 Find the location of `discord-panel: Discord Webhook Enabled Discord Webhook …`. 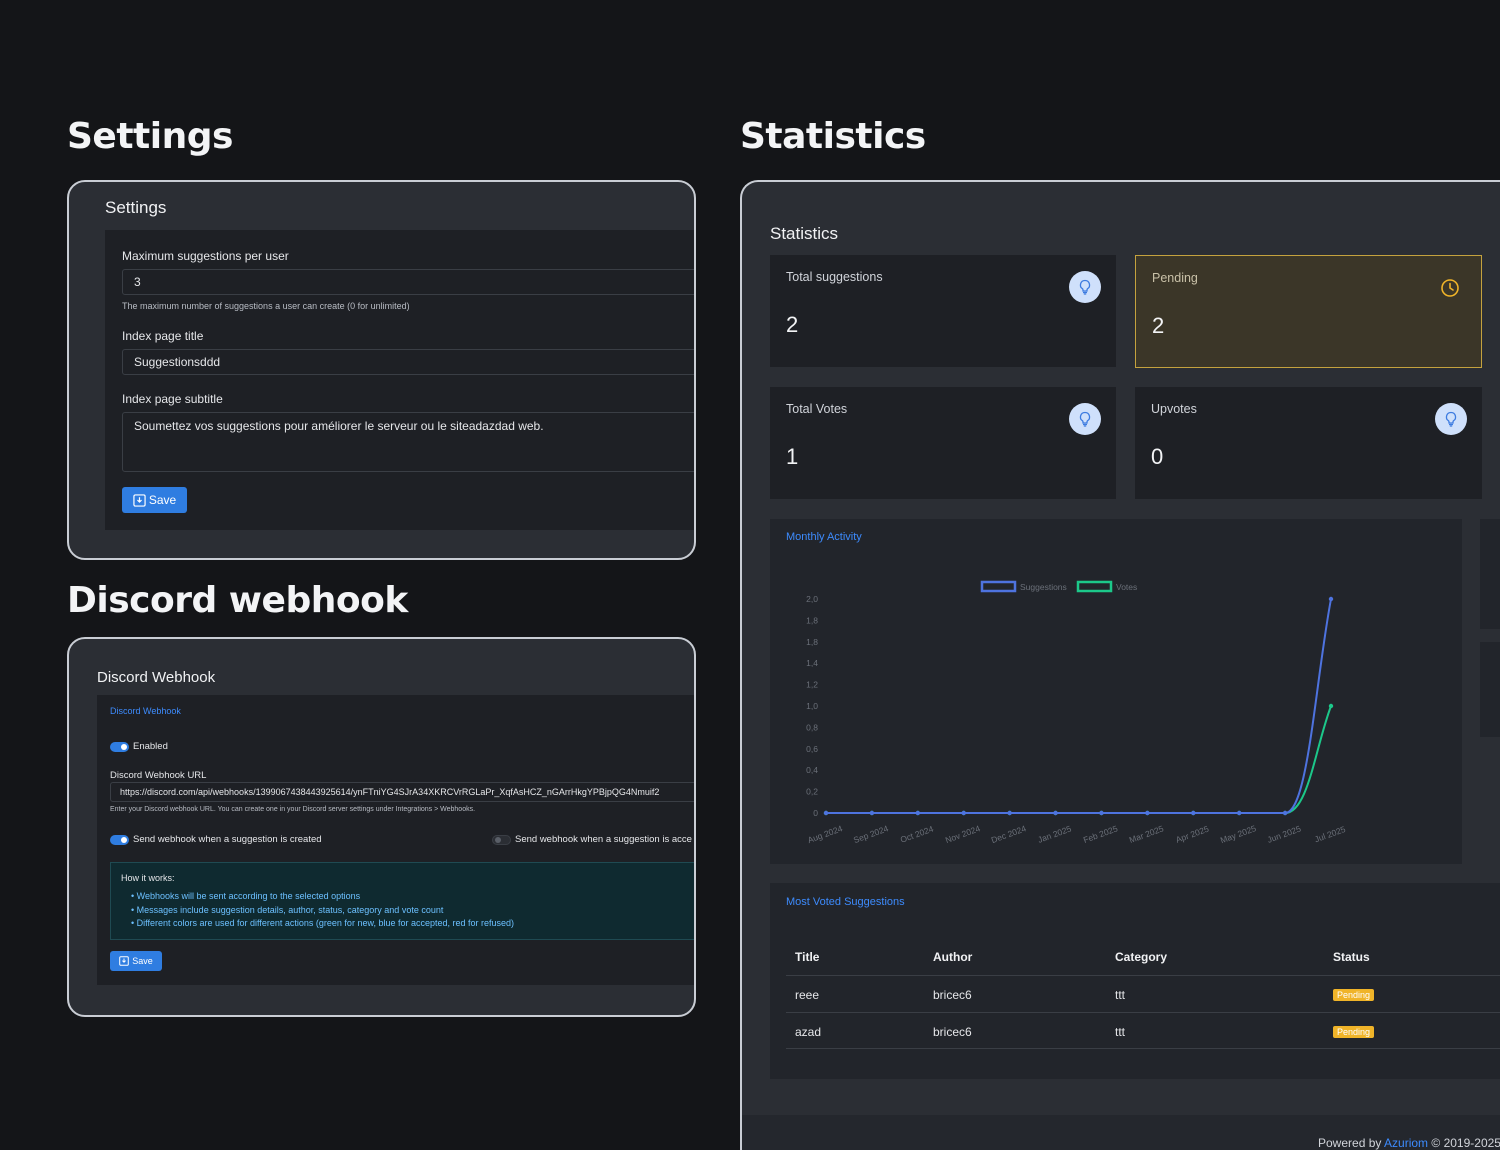

discord-panel: Discord Webhook Enabled Discord Webhook … is located at coordinates (395, 840).